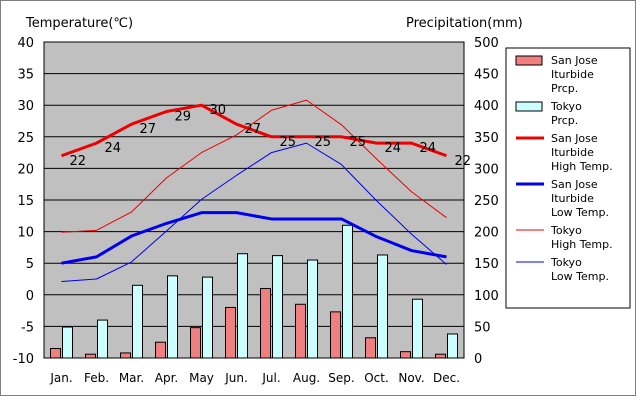  Describe the element at coordinates (79, 23) in the screenshot. I see `y1-axis-label: Temperature(℃)` at that location.